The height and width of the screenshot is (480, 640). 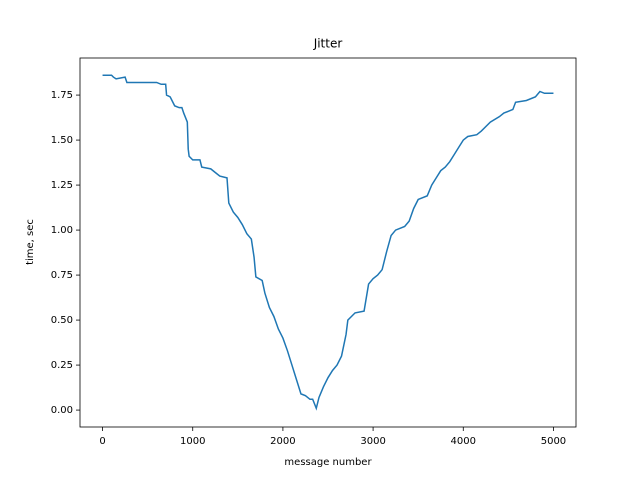 I want to click on x-tick-label: 2000, so click(x=282, y=441).